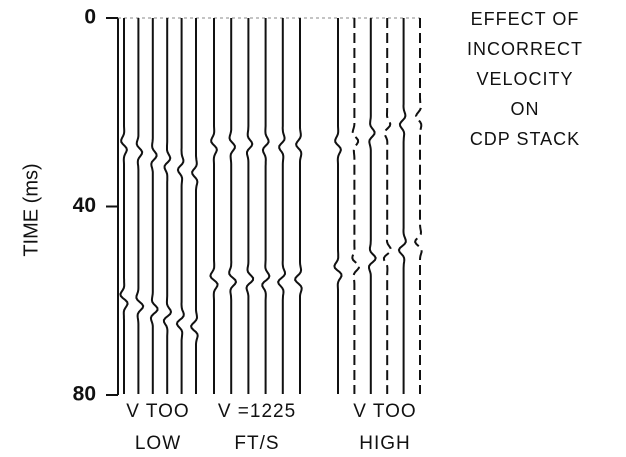  What do you see at coordinates (524, 79) in the screenshot?
I see `title-line: VELOCITY` at bounding box center [524, 79].